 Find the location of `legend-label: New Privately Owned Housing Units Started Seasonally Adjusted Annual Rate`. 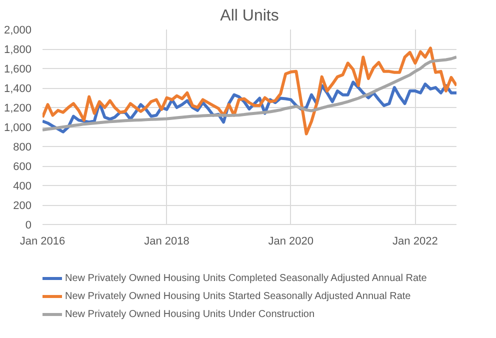

legend-label: New Privately Owned Housing Units Started Seasonally Adjusted Annual Rate is located at coordinates (238, 296).